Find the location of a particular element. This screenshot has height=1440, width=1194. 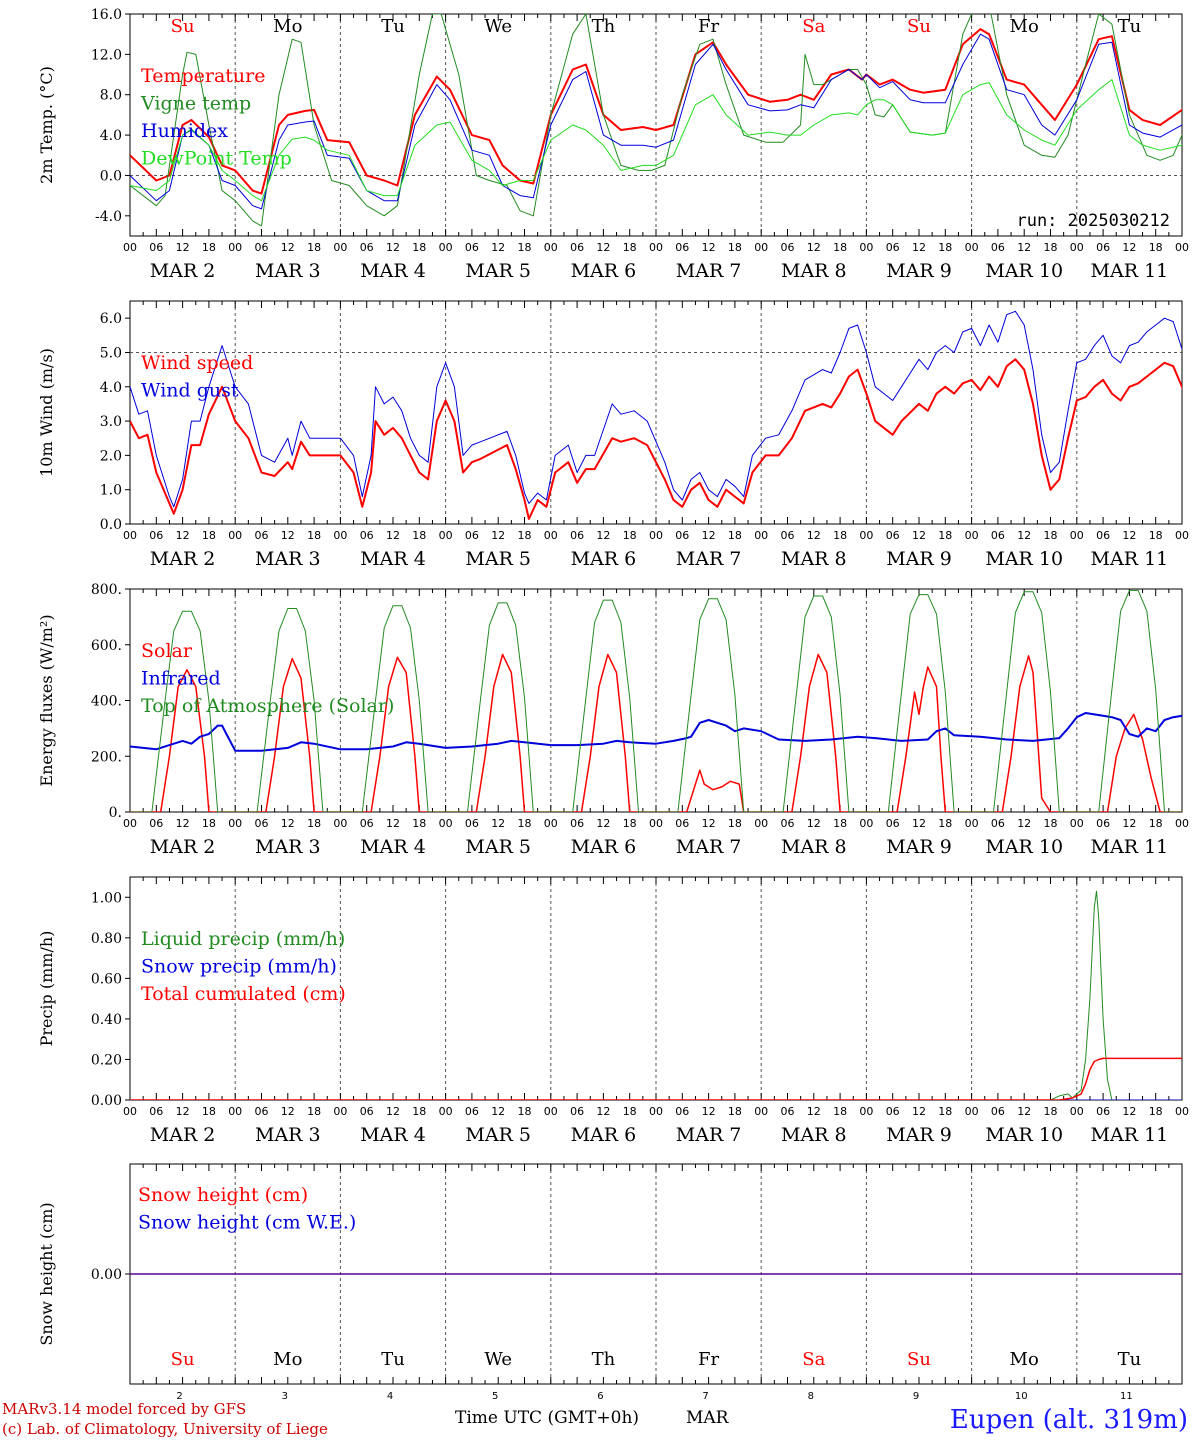

date-label: MAR 3 is located at coordinates (288, 559).